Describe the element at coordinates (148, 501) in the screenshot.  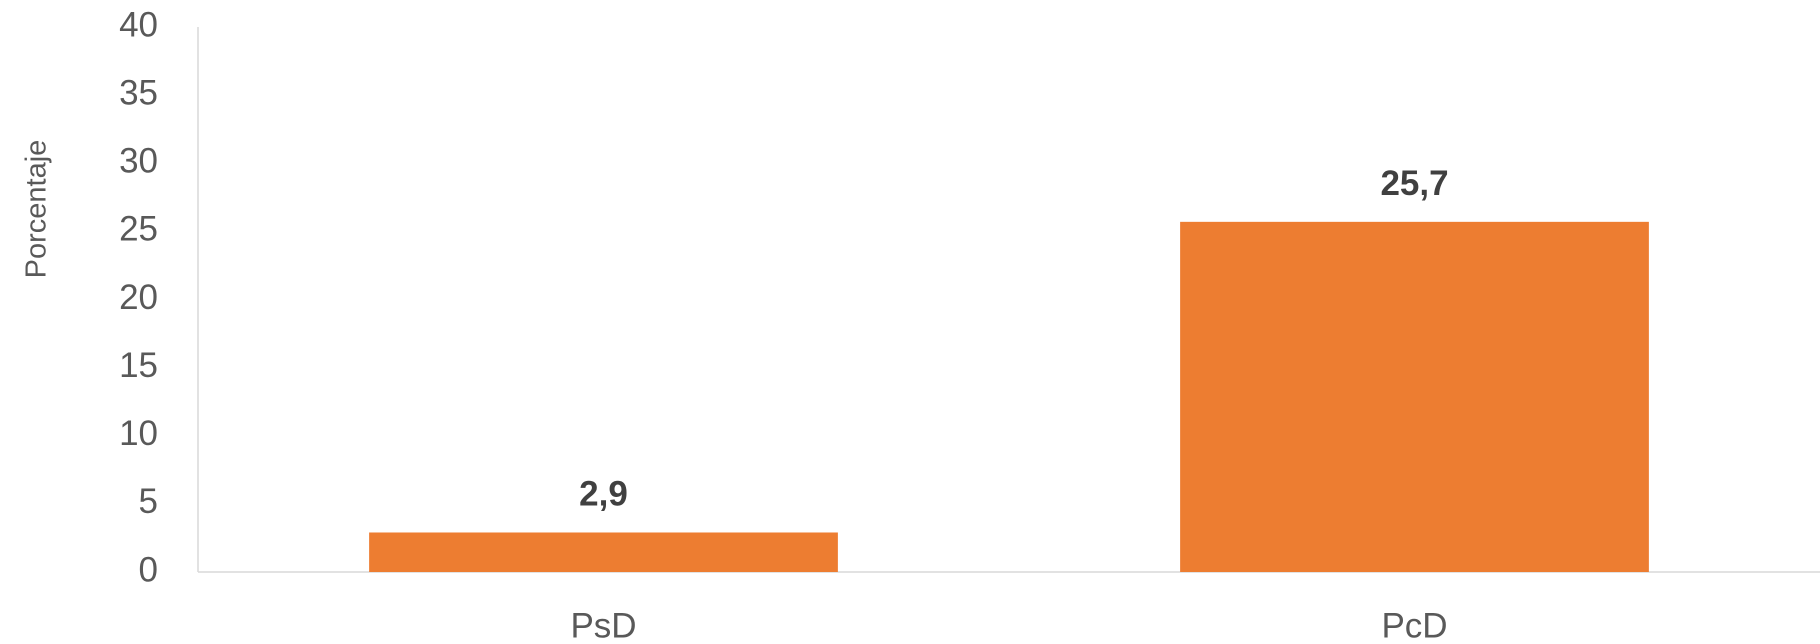
I see `y-tick-label: 5` at that location.